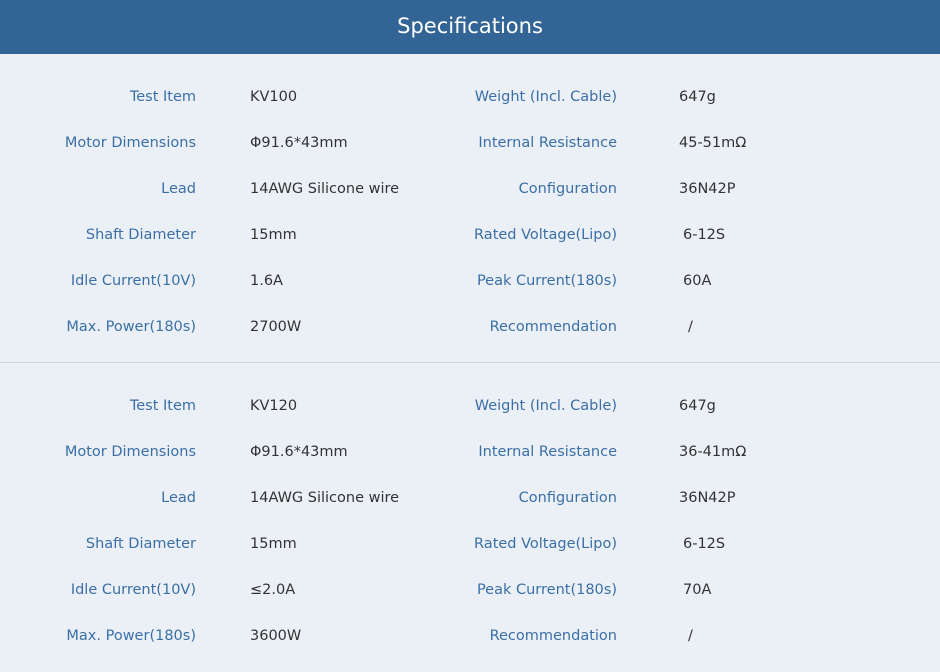 This screenshot has width=940, height=672. What do you see at coordinates (470, 27) in the screenshot?
I see `specifications-header: Specifications` at bounding box center [470, 27].